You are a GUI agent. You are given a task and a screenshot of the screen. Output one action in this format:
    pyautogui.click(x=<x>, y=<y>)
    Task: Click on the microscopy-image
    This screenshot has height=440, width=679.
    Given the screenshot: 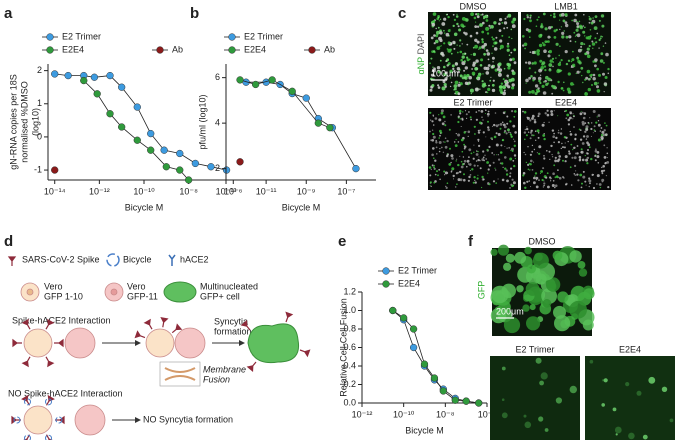 What is the action you would take?
    pyautogui.click(x=630, y=398)
    